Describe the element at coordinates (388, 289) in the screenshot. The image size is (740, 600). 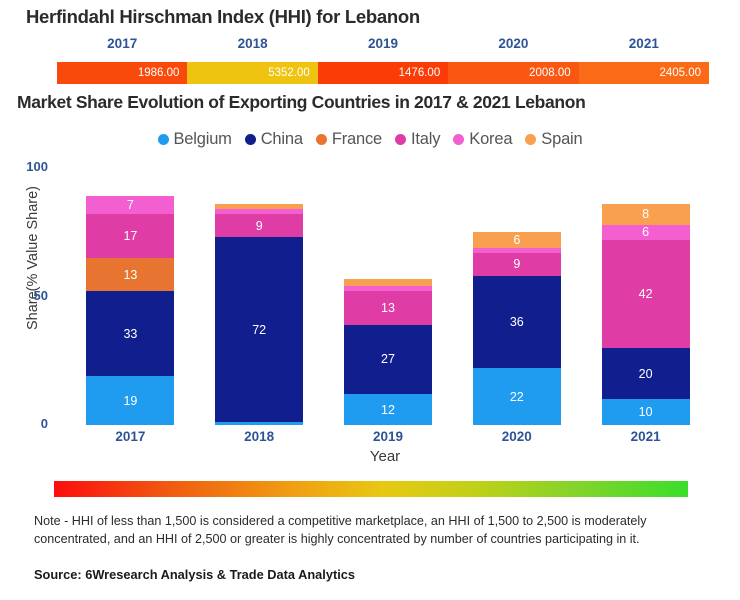
I see `bar-segment-2019-korea` at that location.